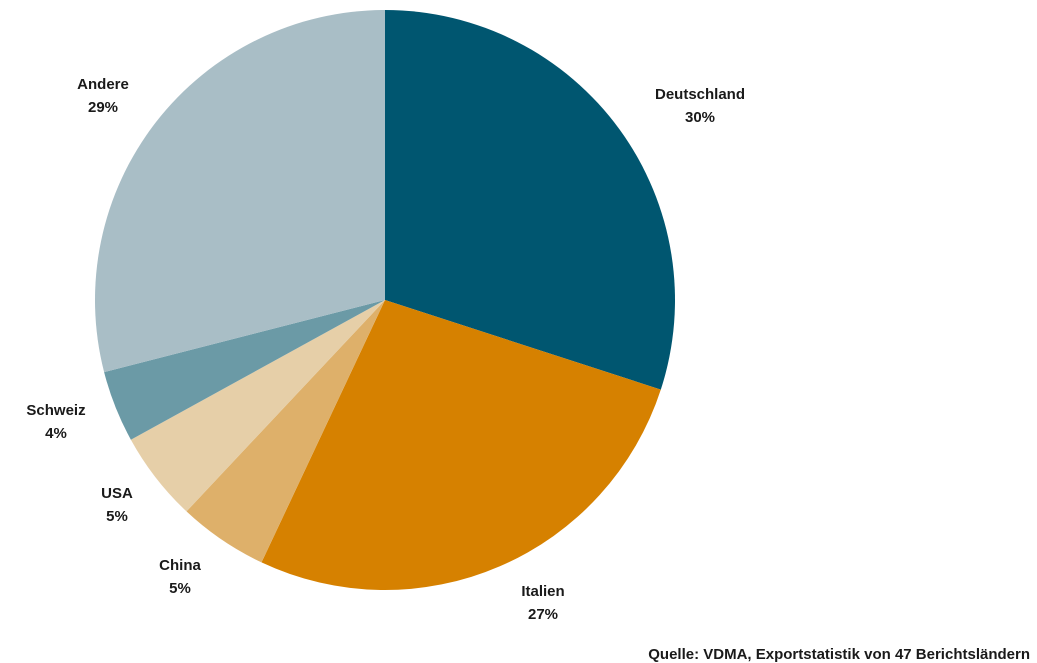  Describe the element at coordinates (700, 94) in the screenshot. I see `slice-label: Deutschland` at that location.